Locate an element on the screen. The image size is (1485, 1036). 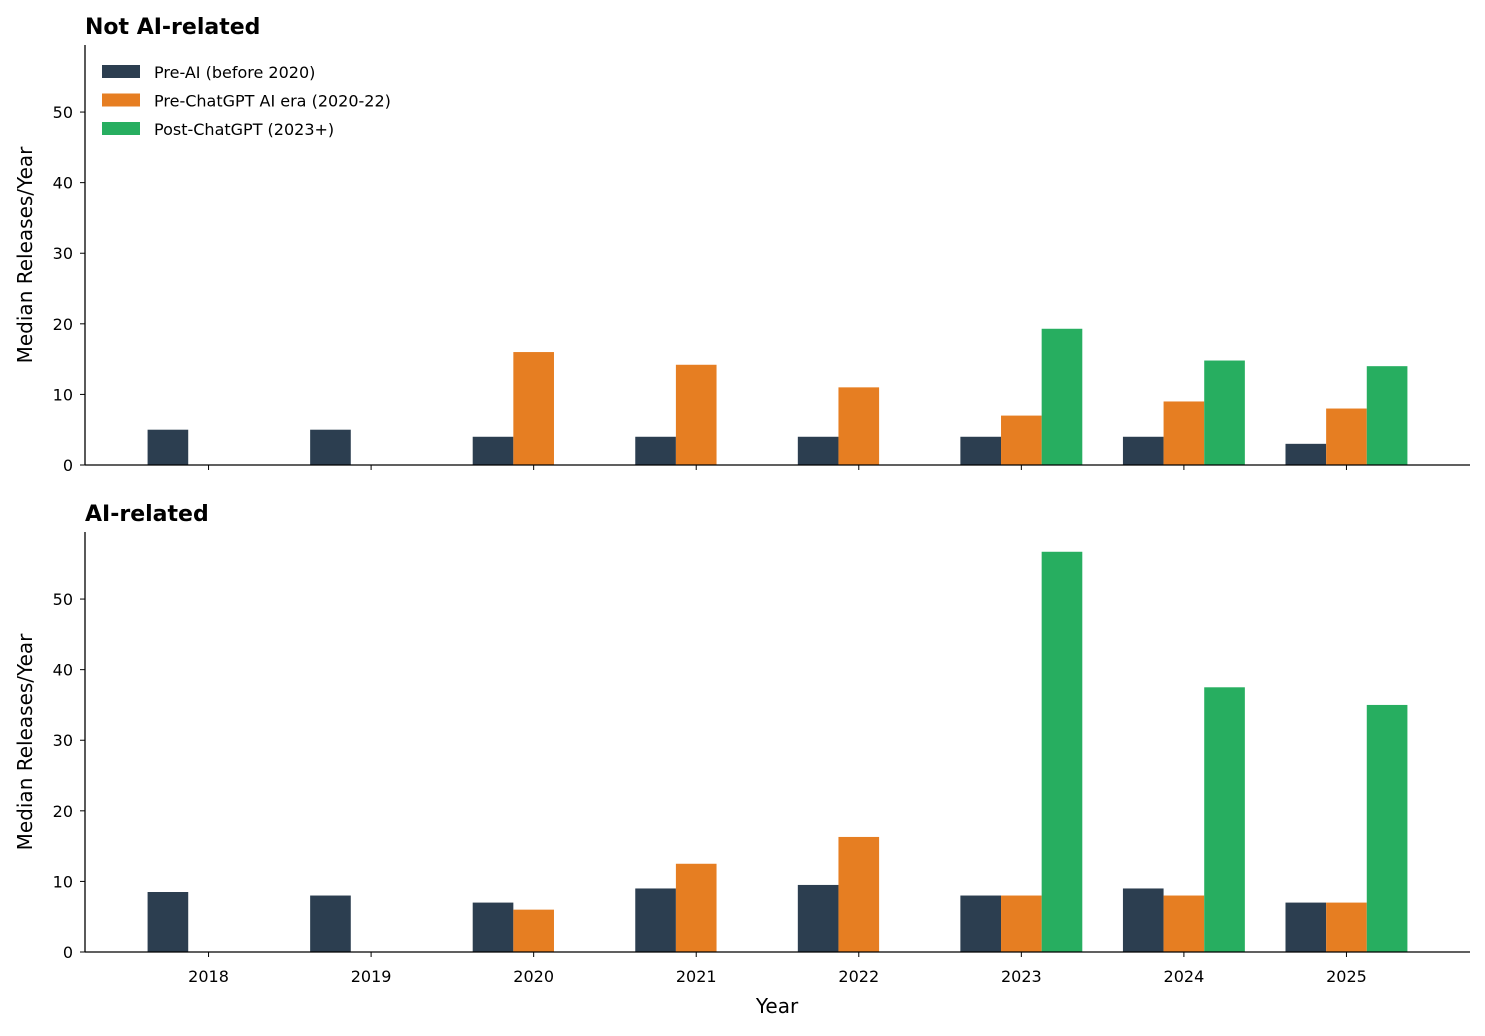
legend-label: Pre-AI (before 2020) is located at coordinates (234, 72).